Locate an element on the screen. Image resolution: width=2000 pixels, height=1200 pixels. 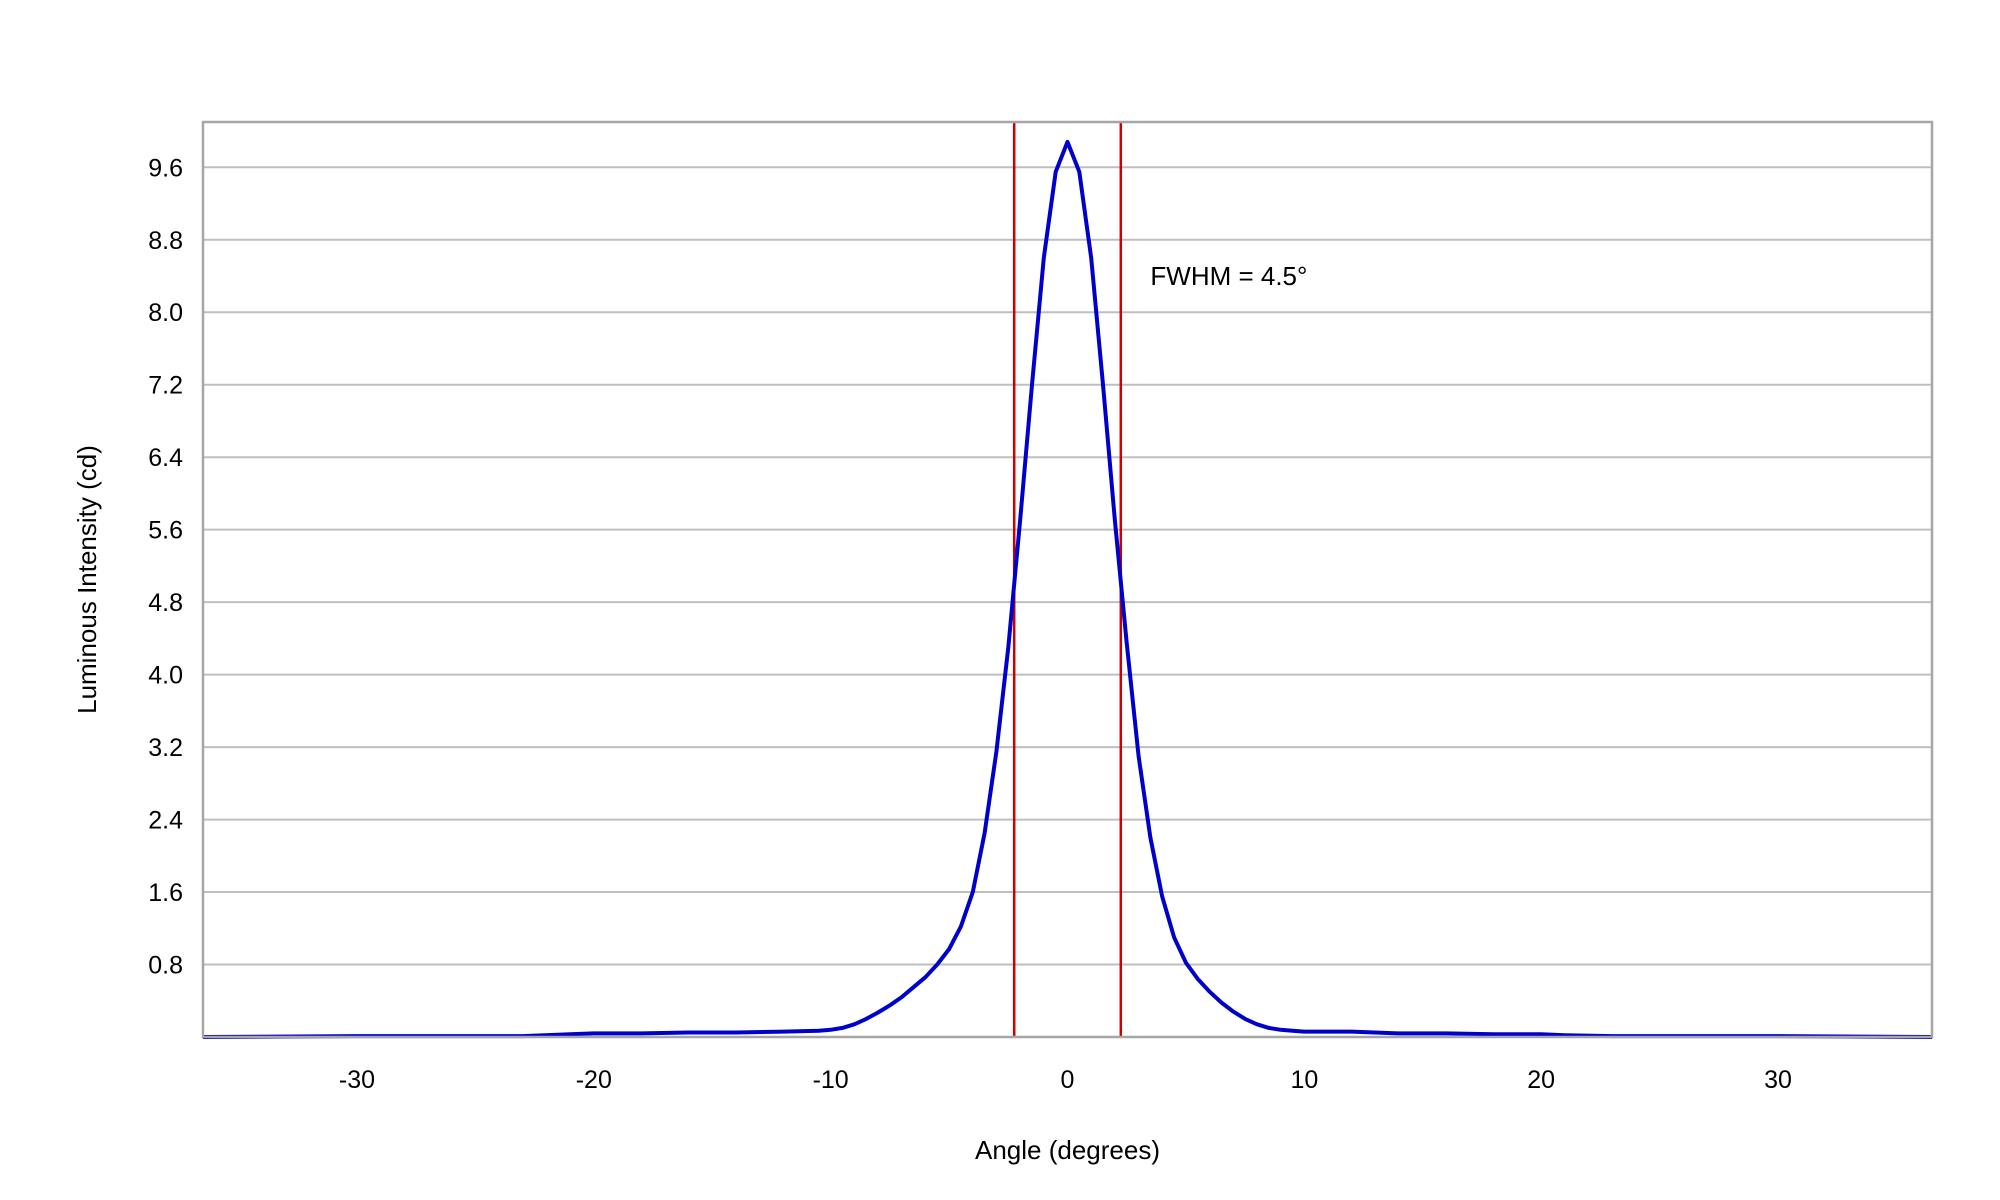
y-tick-label: 6.4 is located at coordinates (165, 458).